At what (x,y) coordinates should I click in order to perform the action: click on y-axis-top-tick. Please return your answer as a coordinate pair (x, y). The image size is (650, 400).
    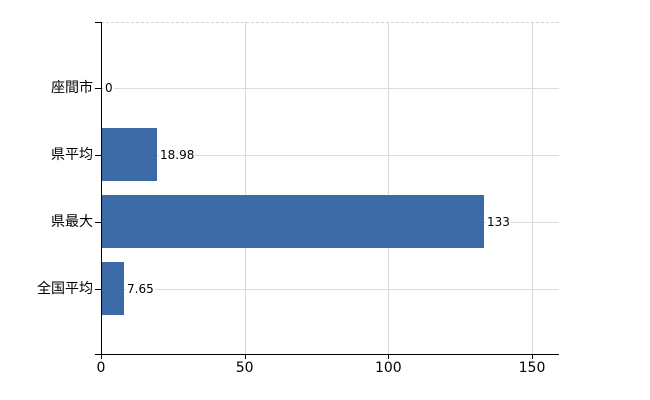
    Looking at the image, I should click on (98, 22).